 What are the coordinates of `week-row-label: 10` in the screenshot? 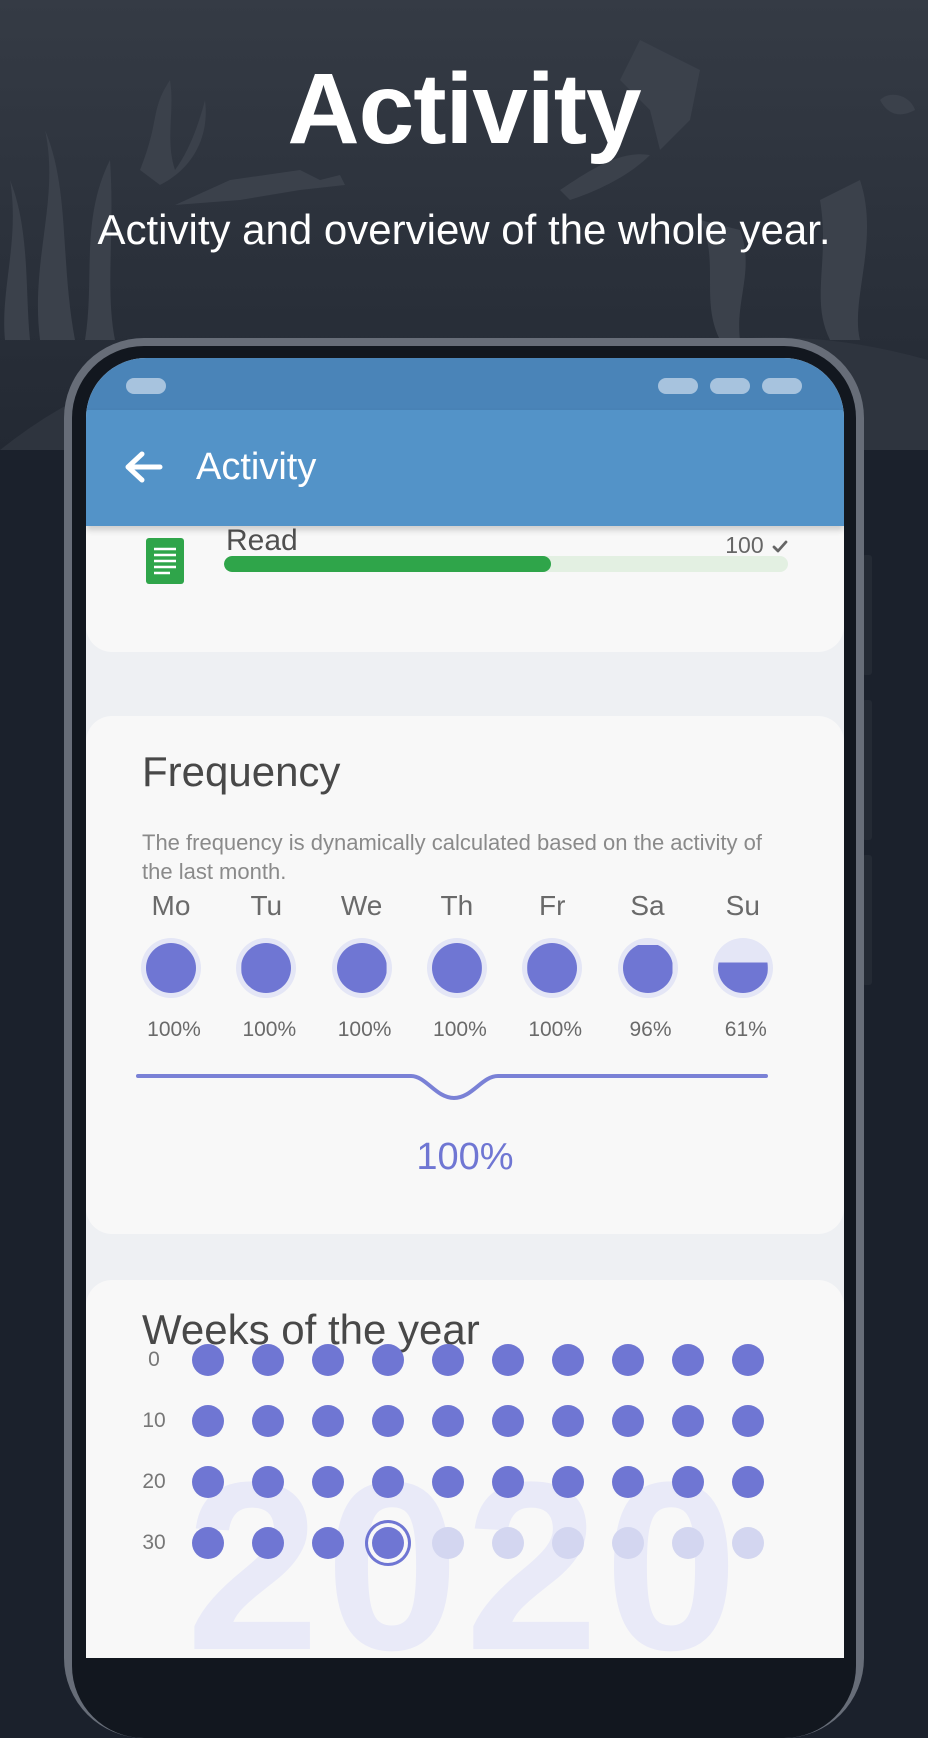 It's located at (154, 1420).